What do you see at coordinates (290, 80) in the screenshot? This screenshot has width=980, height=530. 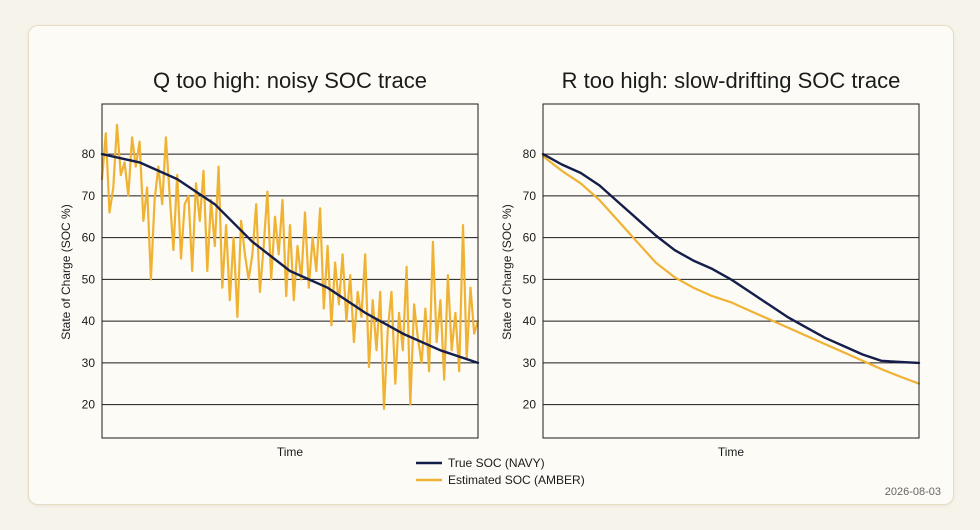 I see `left-chart-title: Q too high: noisy SOC trace` at bounding box center [290, 80].